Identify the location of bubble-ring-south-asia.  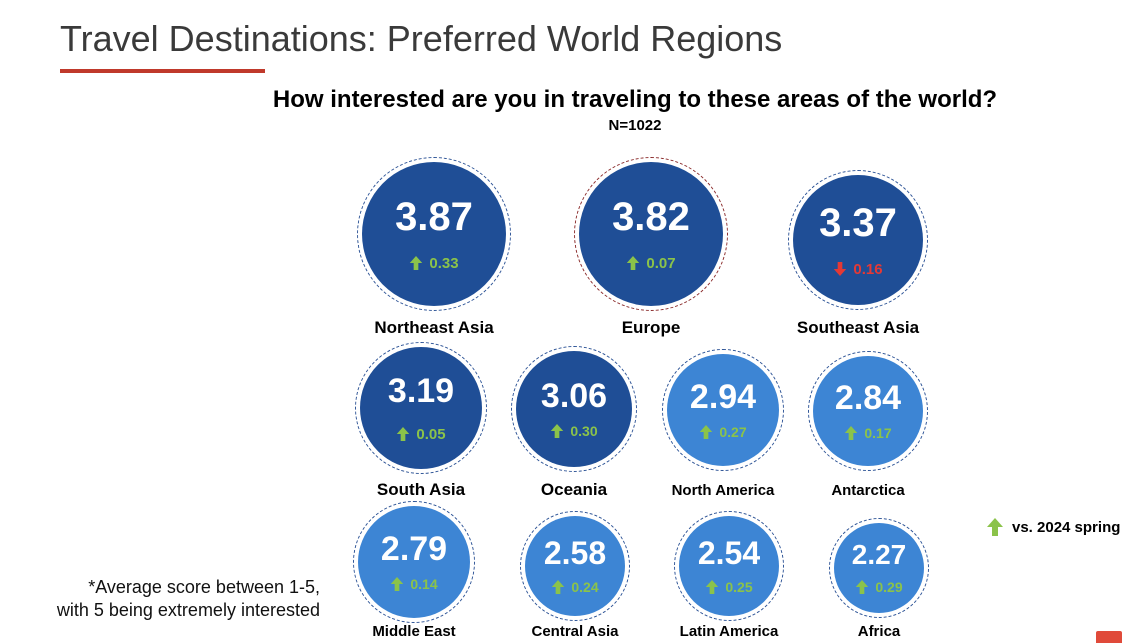
(421, 408).